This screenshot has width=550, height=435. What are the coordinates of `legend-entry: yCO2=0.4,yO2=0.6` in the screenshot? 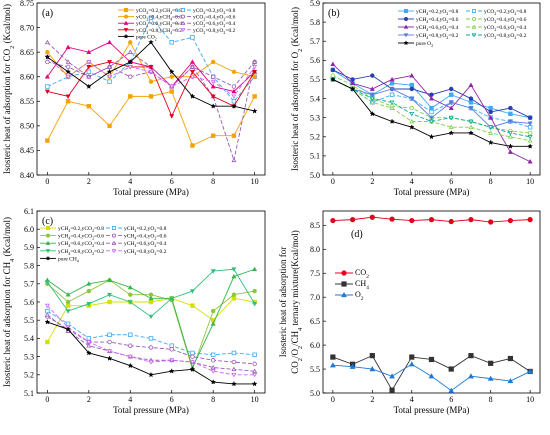 It's located at (505, 20).